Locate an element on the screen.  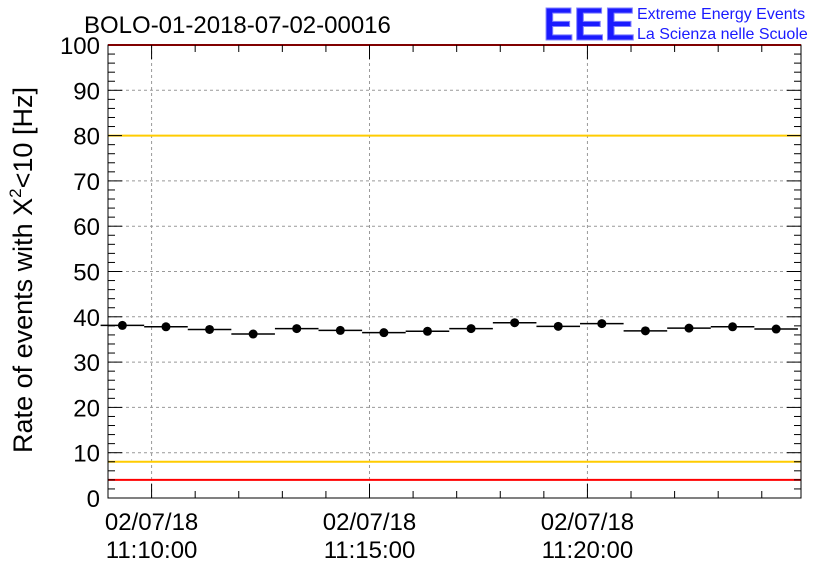
y-tick-label: 90 is located at coordinates (86, 91).